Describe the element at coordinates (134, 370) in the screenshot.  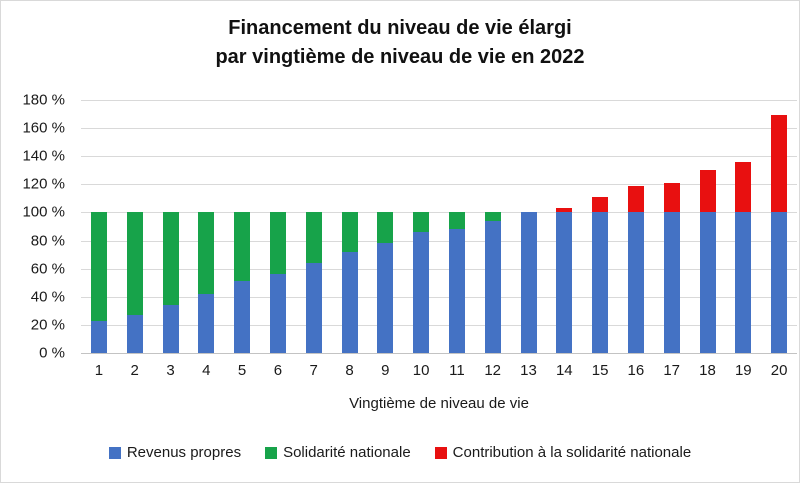
I see `x-axis-tick-label: 2` at that location.